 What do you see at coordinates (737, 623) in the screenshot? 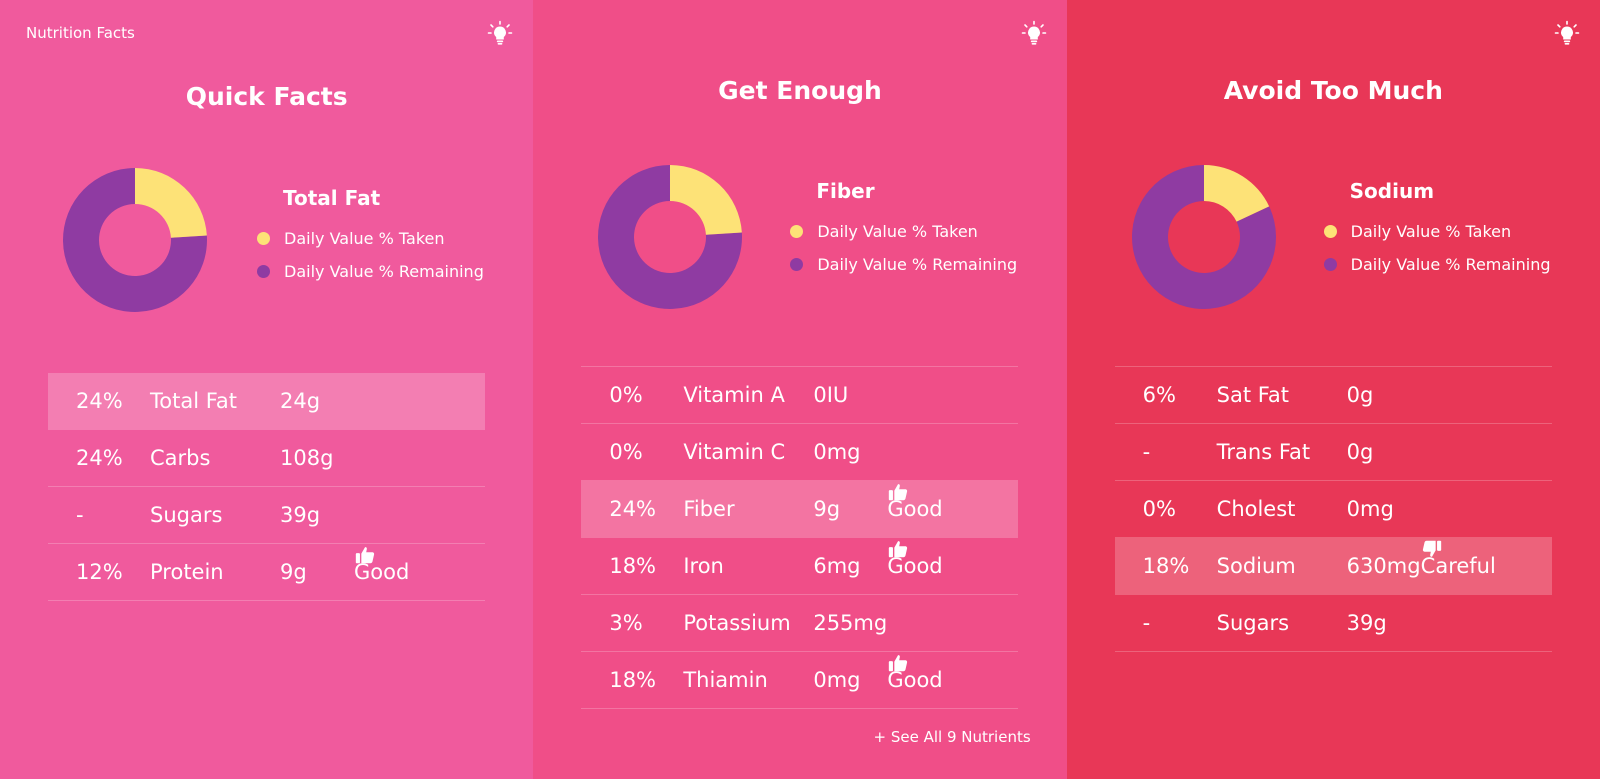
I see `row-nutrient-name: Potassium` at bounding box center [737, 623].